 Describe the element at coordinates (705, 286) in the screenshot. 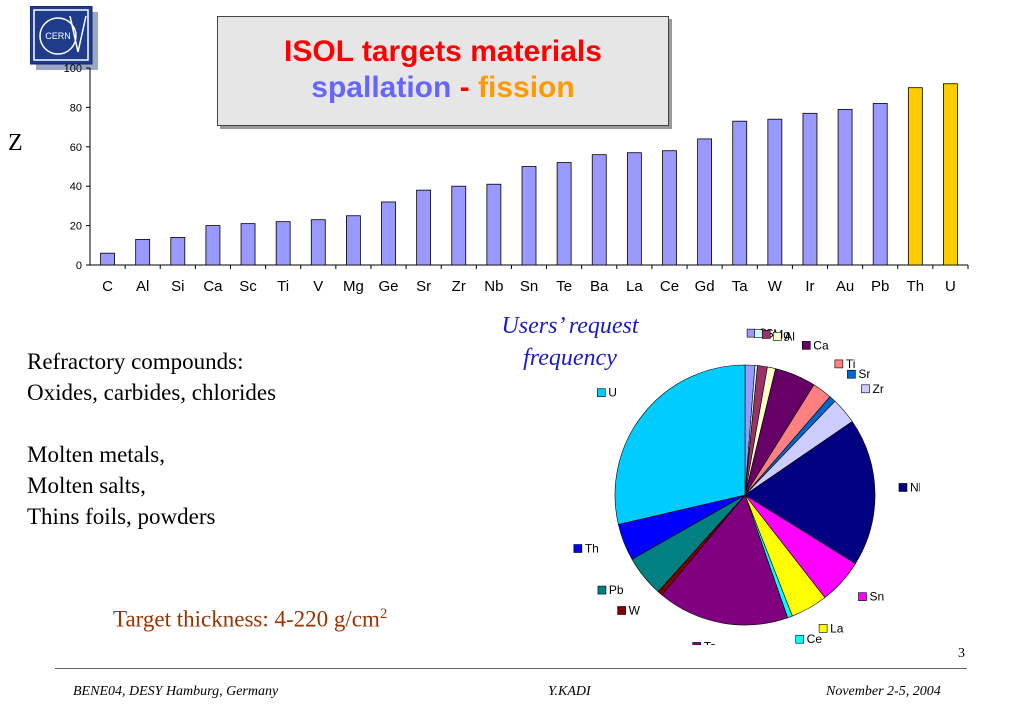

I see `x-tick-label-gd: Gd` at that location.